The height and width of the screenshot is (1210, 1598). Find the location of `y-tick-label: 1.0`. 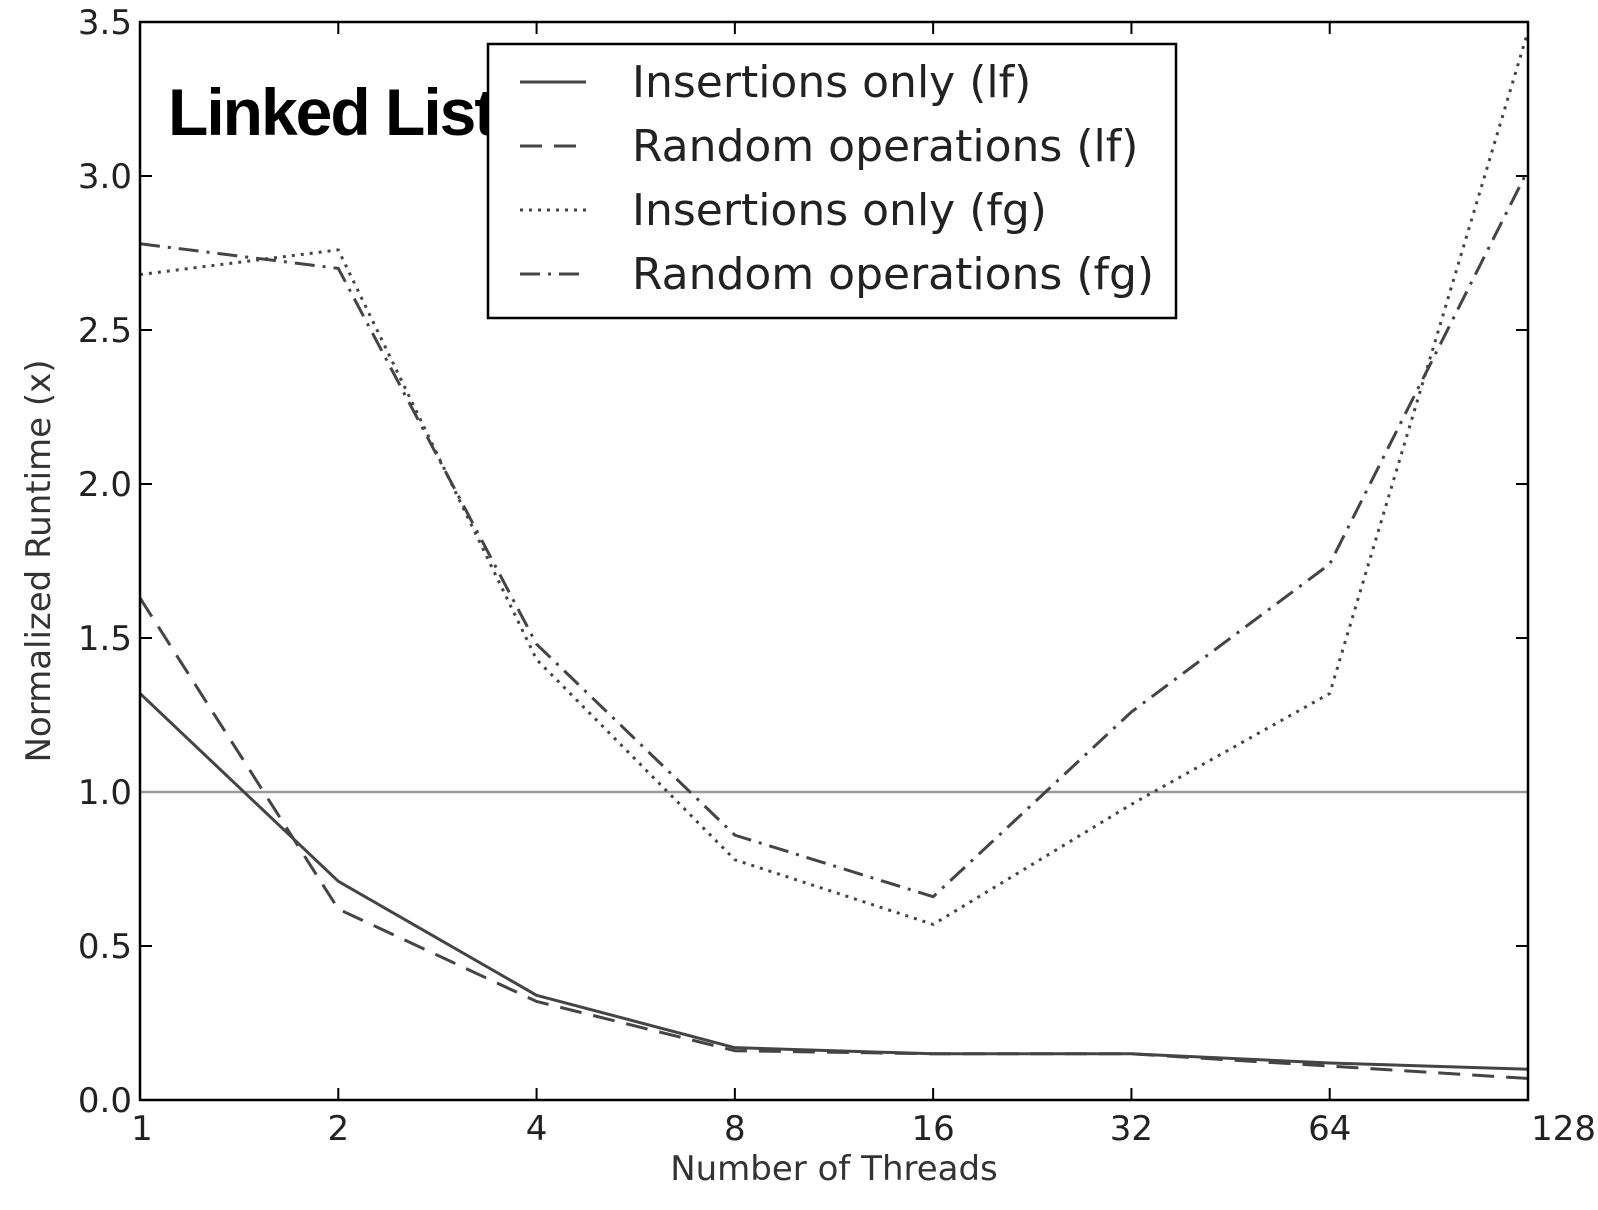

y-tick-label: 1.0 is located at coordinates (105, 793).